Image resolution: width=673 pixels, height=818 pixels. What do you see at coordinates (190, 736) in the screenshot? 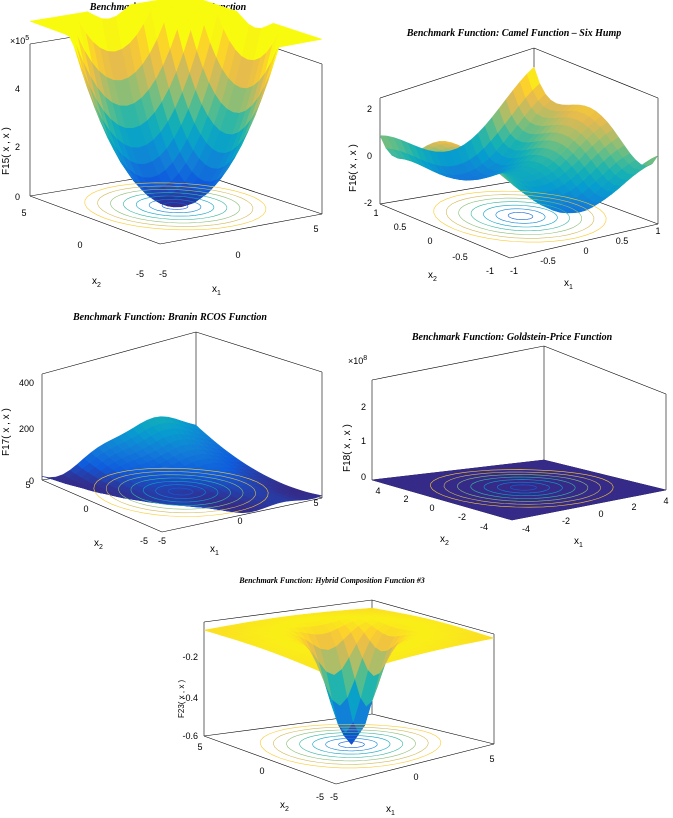
I see `z-tick: -0.6` at bounding box center [190, 736].